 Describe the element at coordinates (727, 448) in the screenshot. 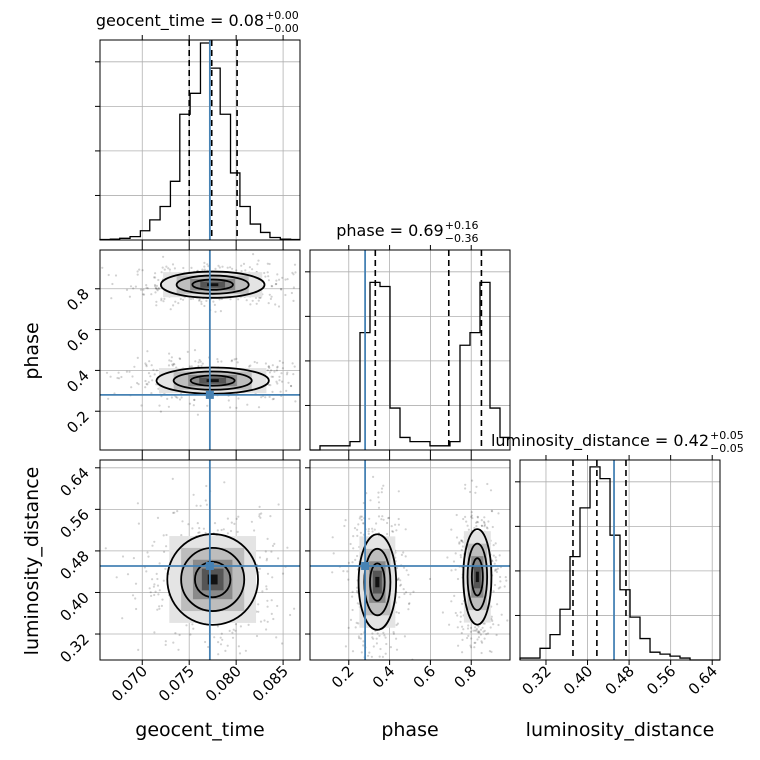

I see `panel-title-minus: −0.05` at that location.